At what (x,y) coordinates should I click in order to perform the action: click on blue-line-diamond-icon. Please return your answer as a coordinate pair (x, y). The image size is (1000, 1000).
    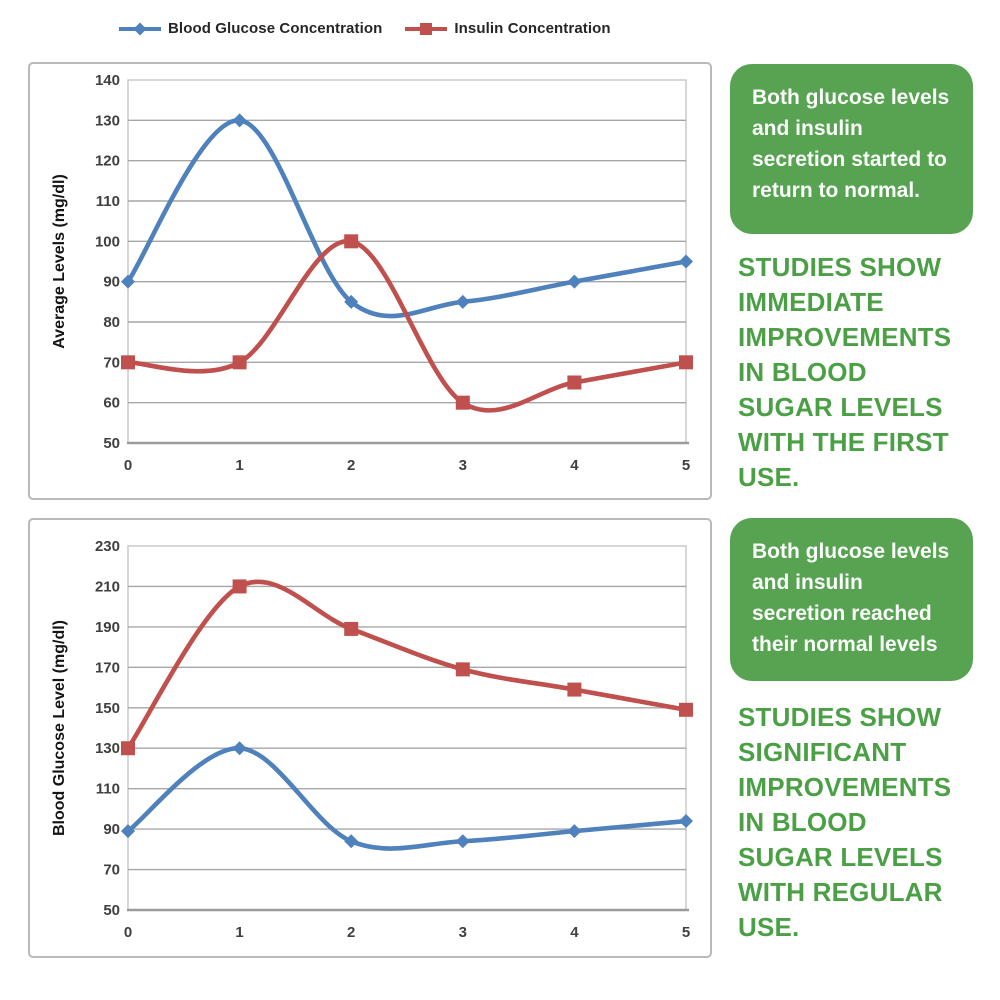
    Looking at the image, I should click on (140, 28).